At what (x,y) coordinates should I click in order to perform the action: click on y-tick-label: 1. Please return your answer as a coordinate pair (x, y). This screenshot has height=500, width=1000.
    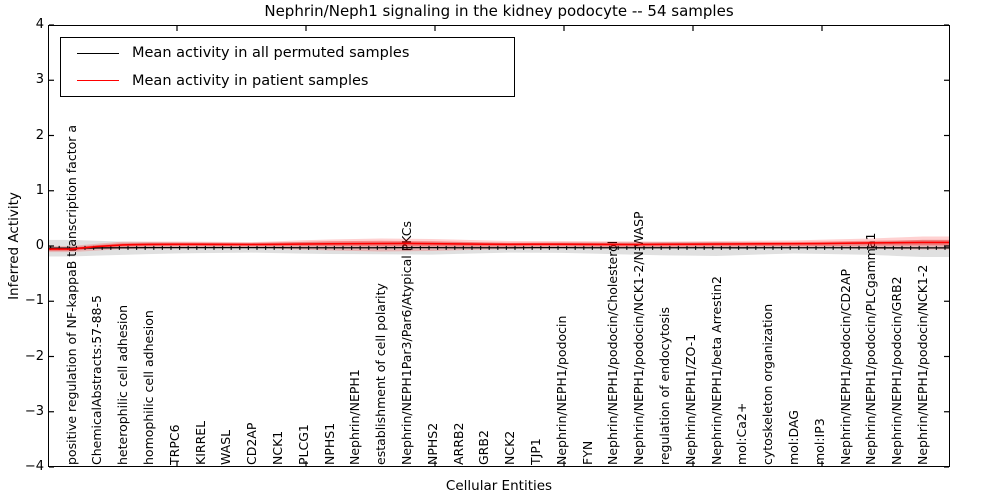
    Looking at the image, I should click on (39, 190).